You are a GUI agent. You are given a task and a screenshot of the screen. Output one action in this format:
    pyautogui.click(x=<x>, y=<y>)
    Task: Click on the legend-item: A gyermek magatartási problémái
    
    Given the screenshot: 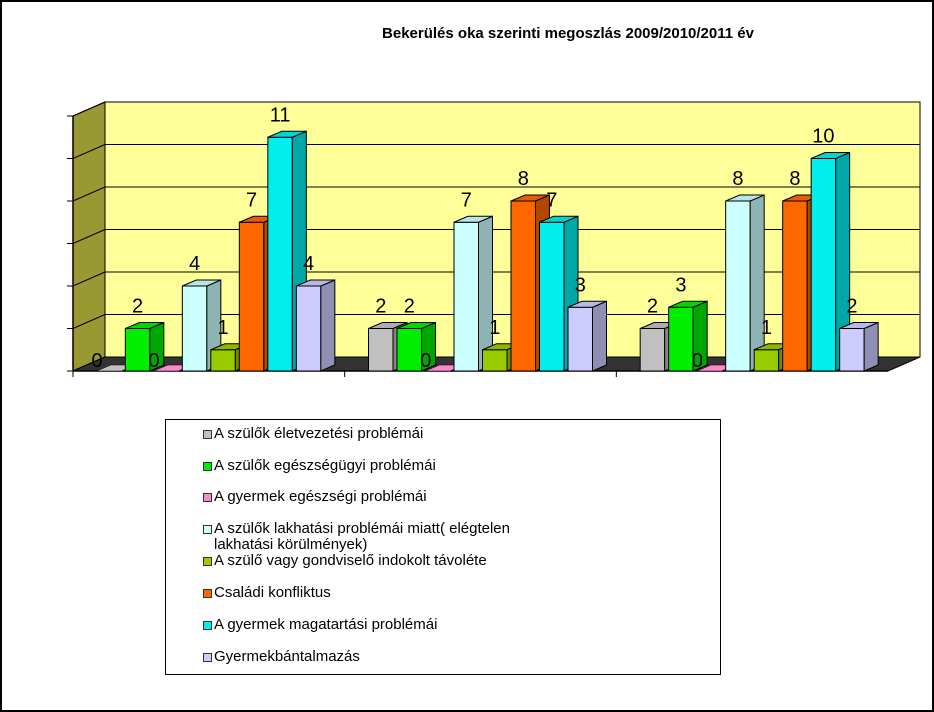 What is the action you would take?
    pyautogui.click(x=448, y=624)
    